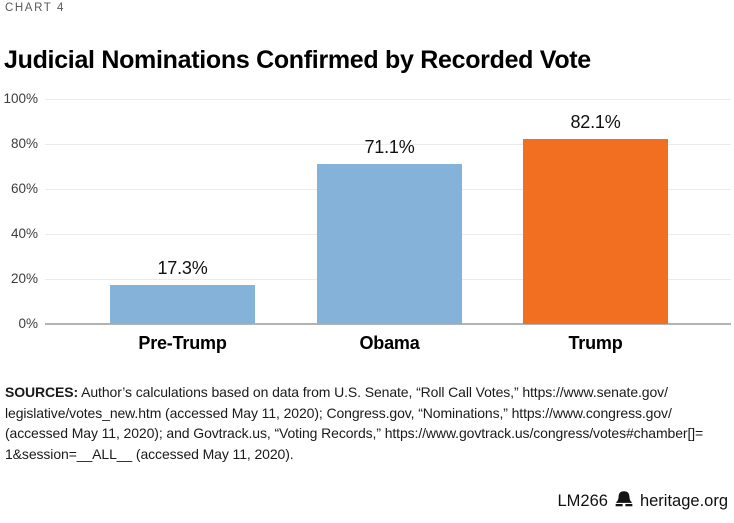  Describe the element at coordinates (42, 392) in the screenshot. I see `sources-label: SOURCES:` at that location.